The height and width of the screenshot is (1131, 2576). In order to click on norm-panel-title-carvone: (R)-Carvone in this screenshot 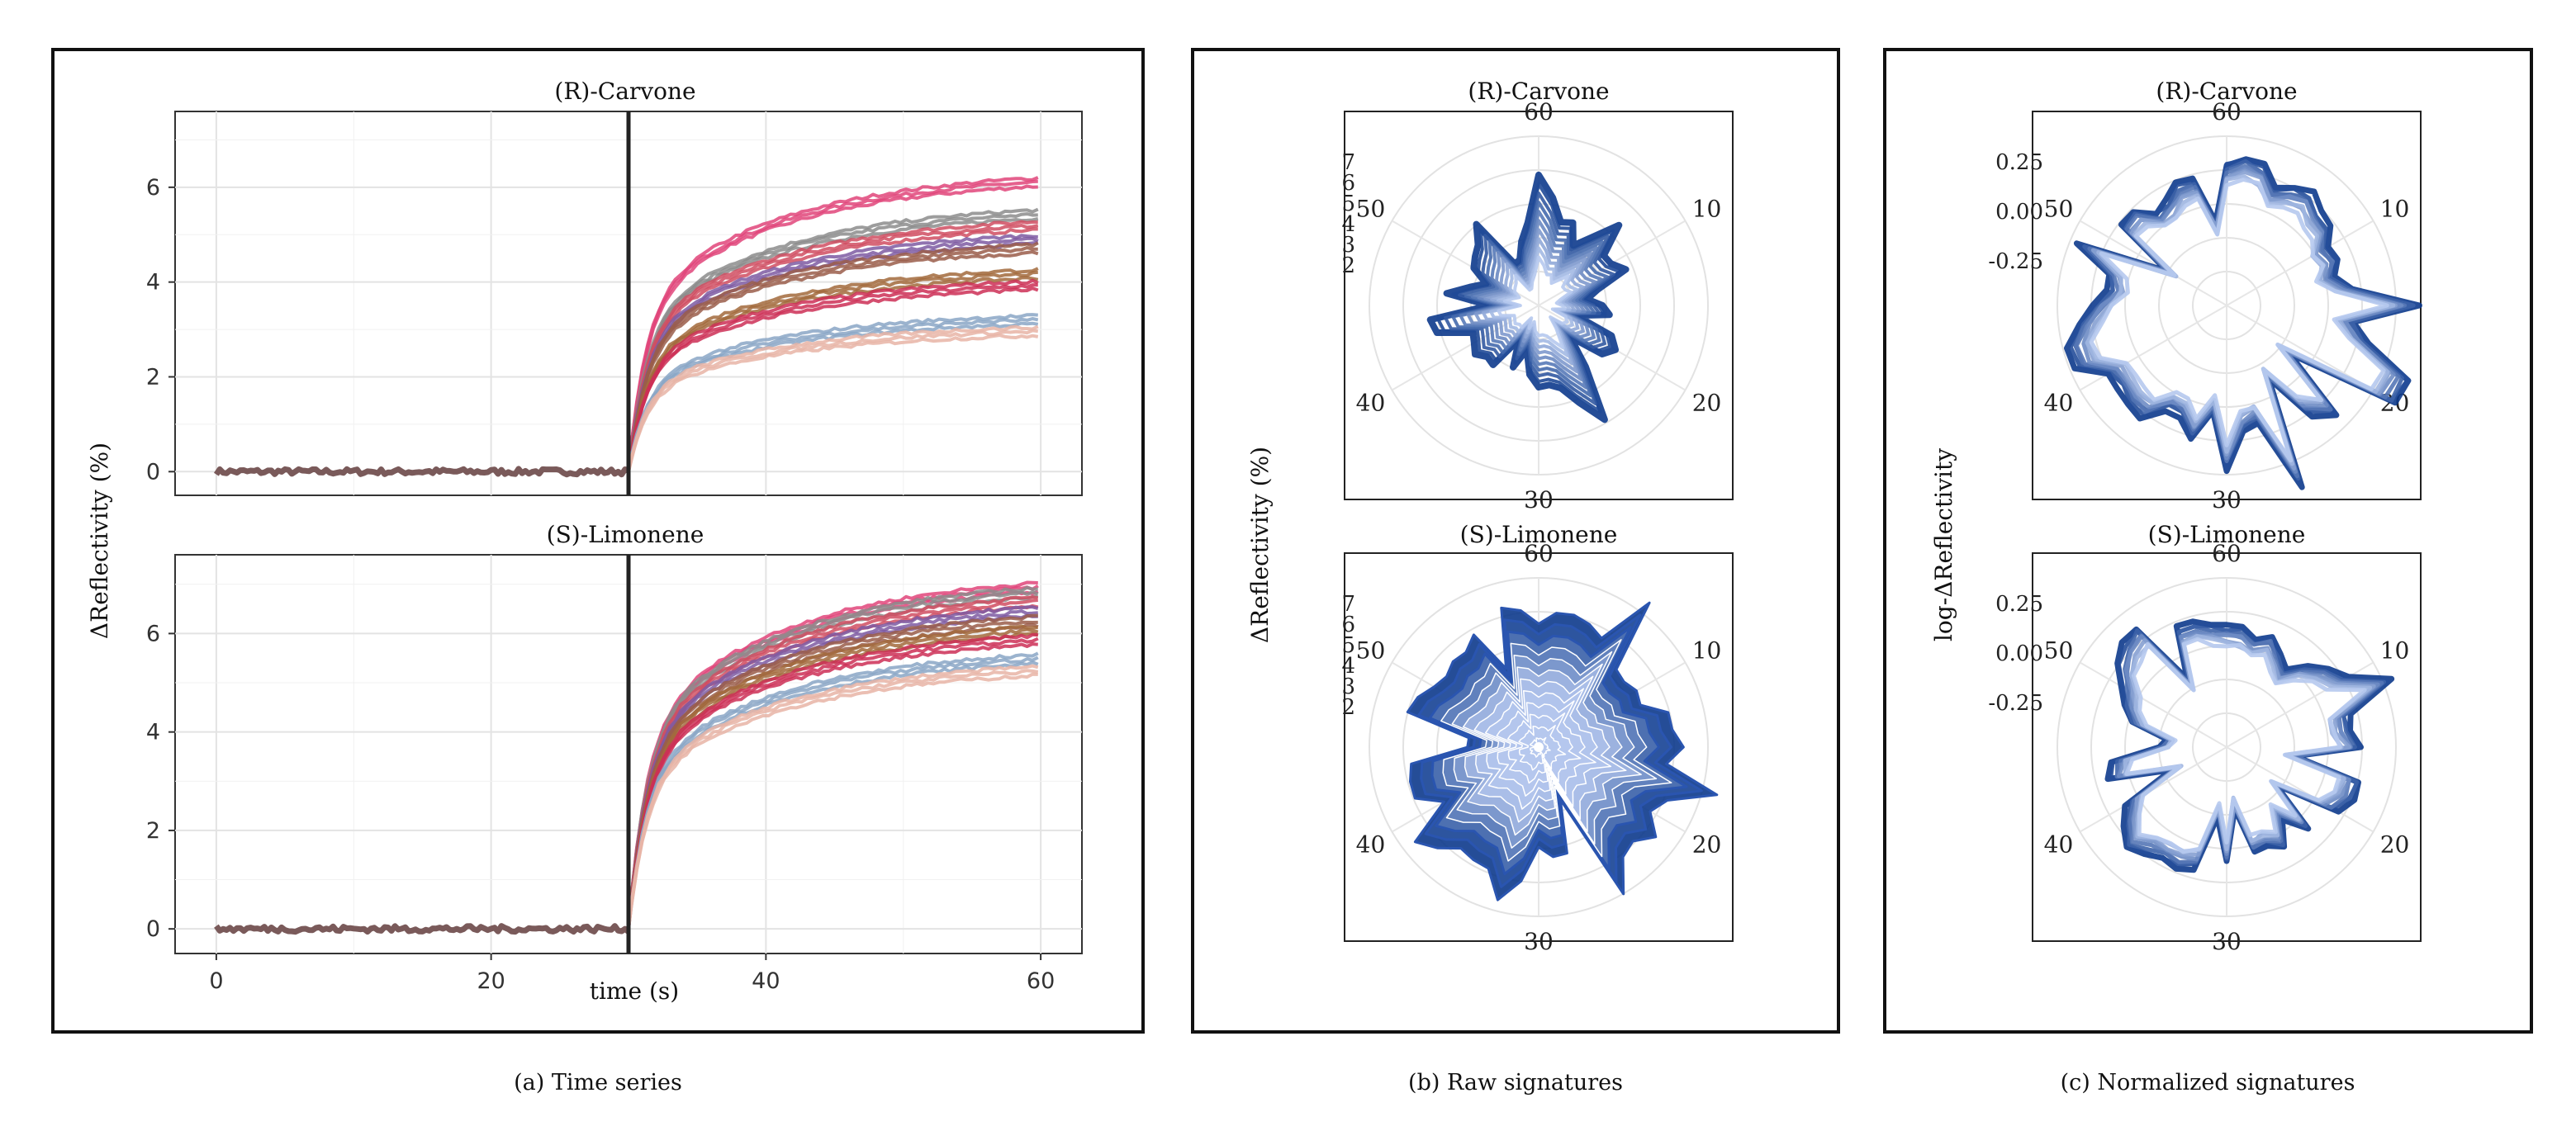, I will do `click(2226, 91)`.